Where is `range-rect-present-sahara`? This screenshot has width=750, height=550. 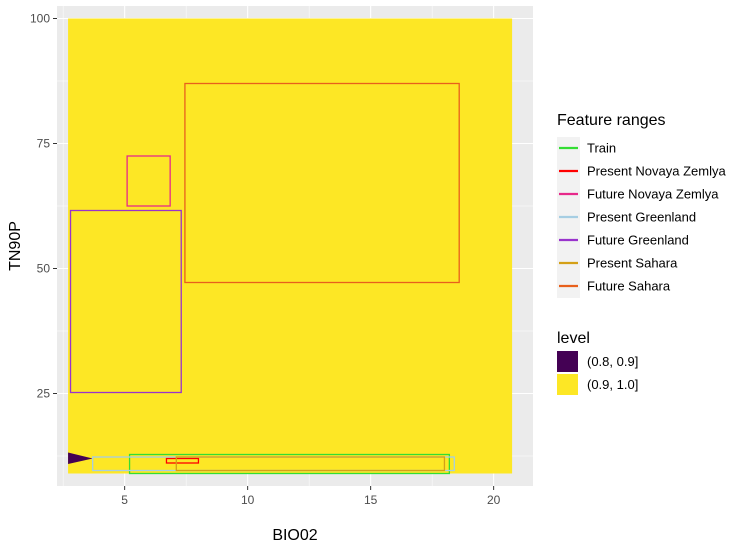
range-rect-present-sahara is located at coordinates (310, 464).